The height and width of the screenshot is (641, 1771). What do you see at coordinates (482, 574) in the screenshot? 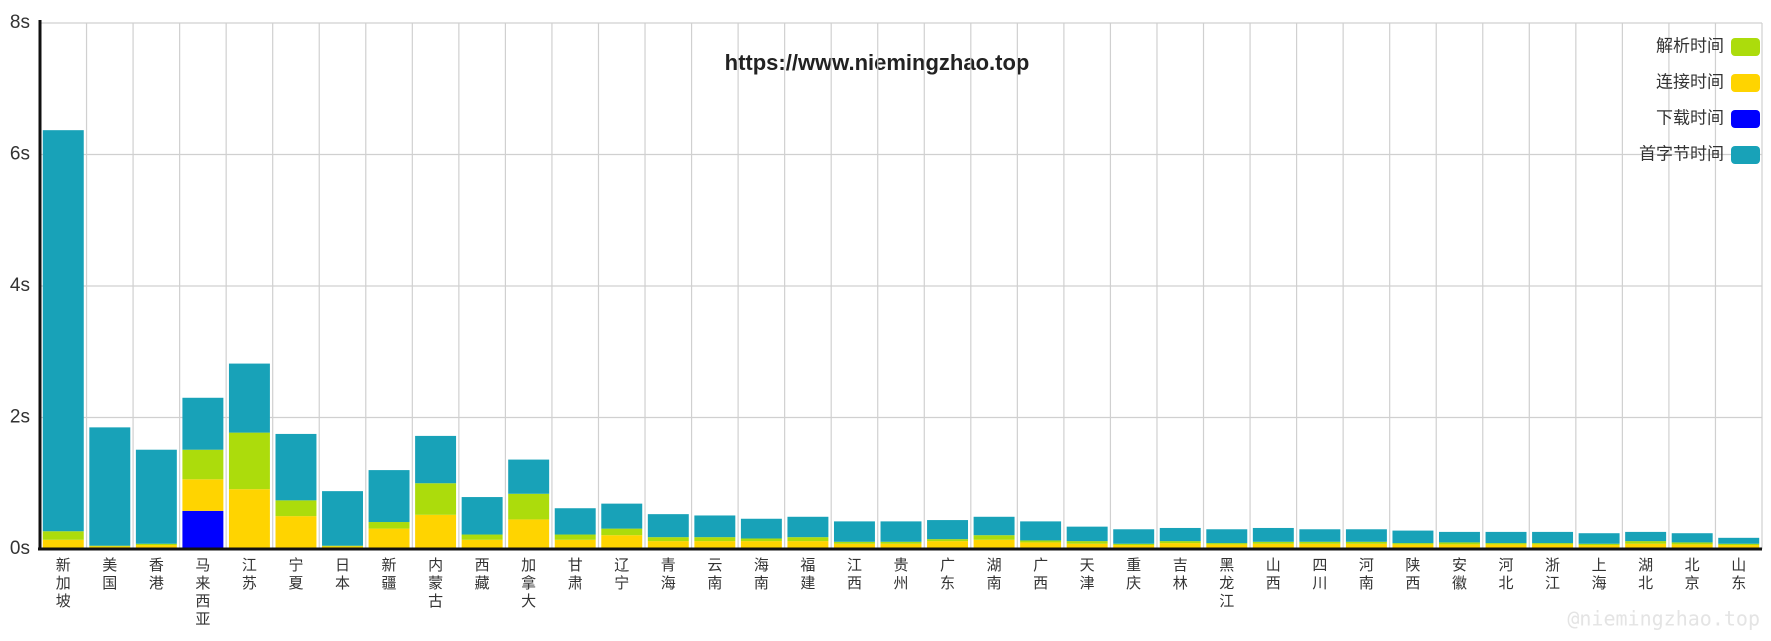
I see `x-tick-label: 西藏` at bounding box center [482, 574].